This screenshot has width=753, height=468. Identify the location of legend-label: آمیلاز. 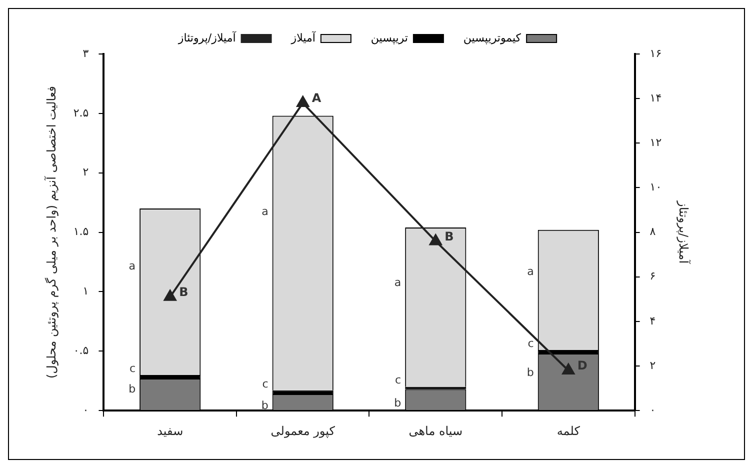
(303, 37).